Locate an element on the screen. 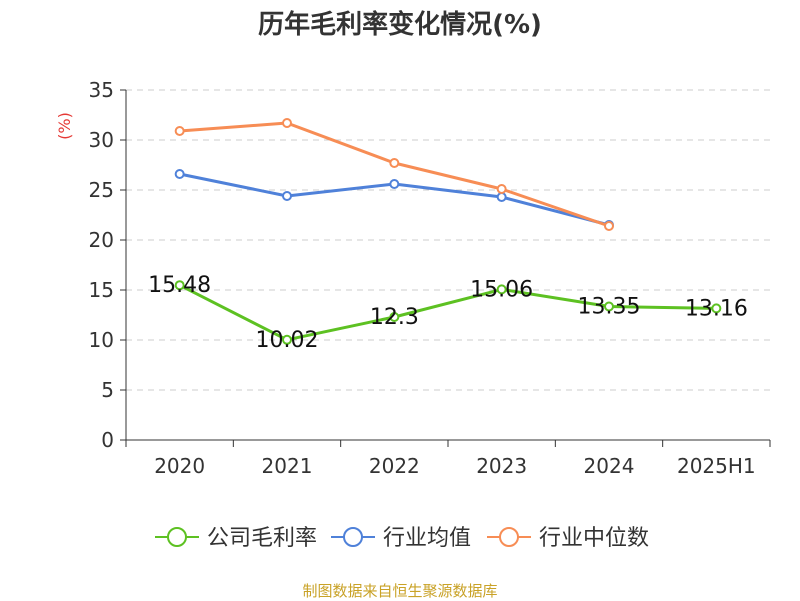  y-tick-label: 20 is located at coordinates (101, 240).